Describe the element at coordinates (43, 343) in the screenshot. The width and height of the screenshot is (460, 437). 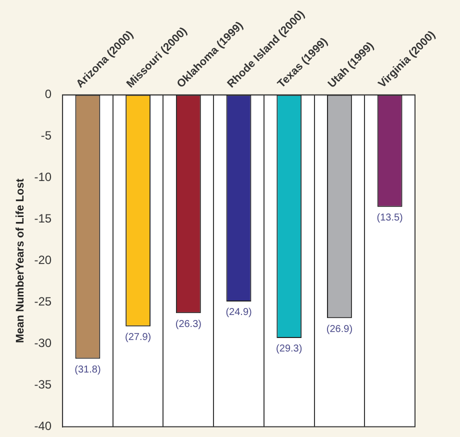
I see `y-tick-label: -30` at that location.